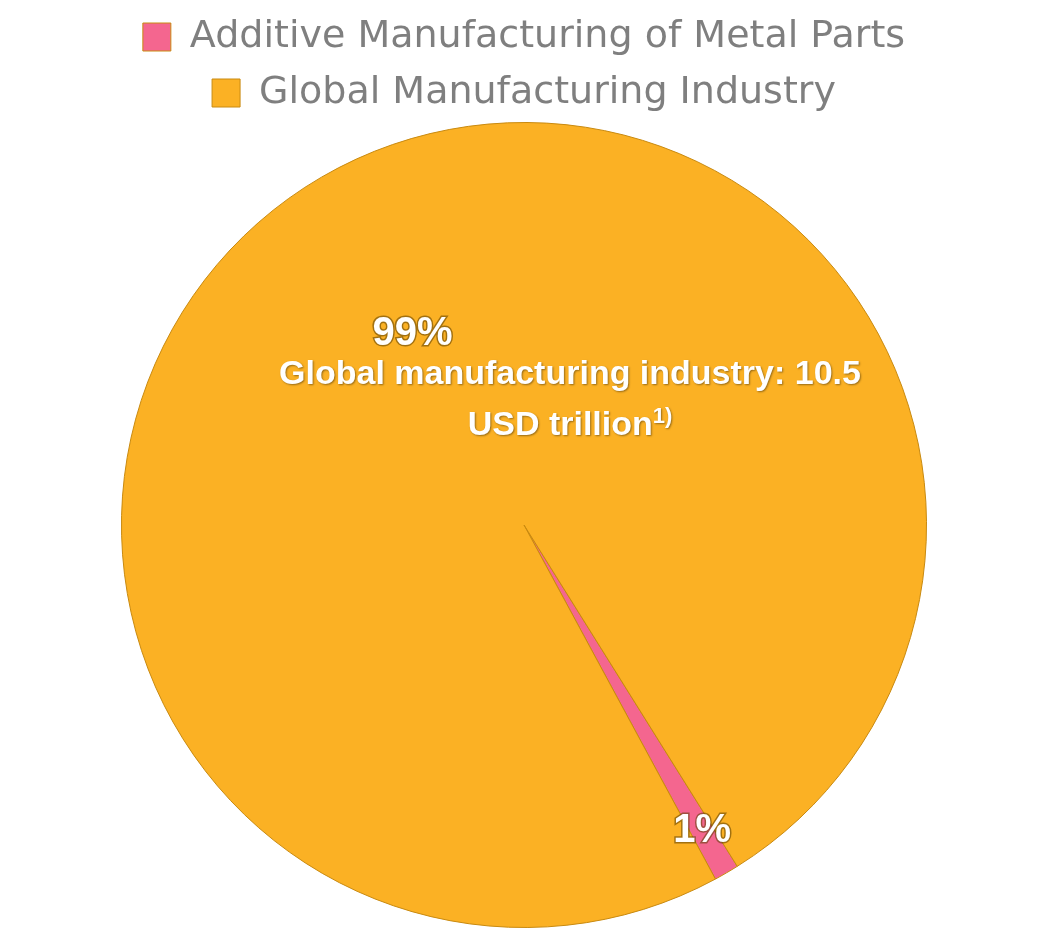  Describe the element at coordinates (570, 398) in the screenshot. I see `text: Global manufacturing industry: 10.5 USD trillion$^{1)}$` at that location.